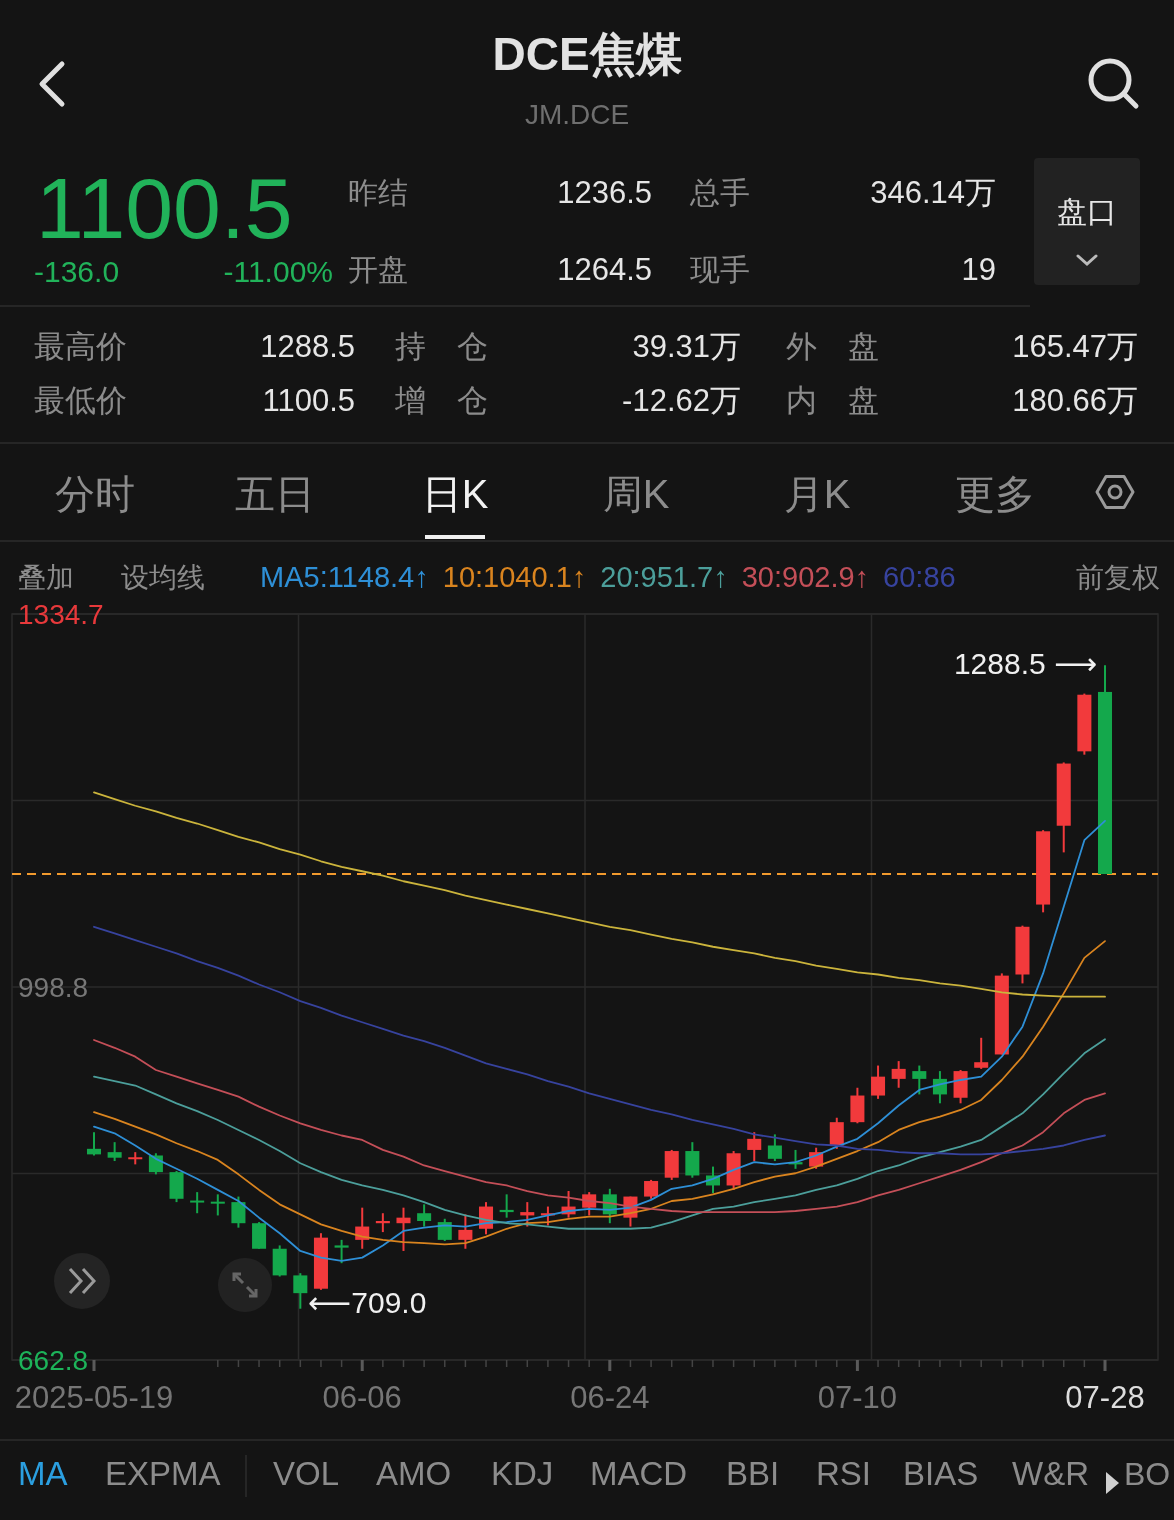 This screenshot has width=1174, height=1520. What do you see at coordinates (1118, 577) in the screenshot?
I see `text: 前复权` at bounding box center [1118, 577].